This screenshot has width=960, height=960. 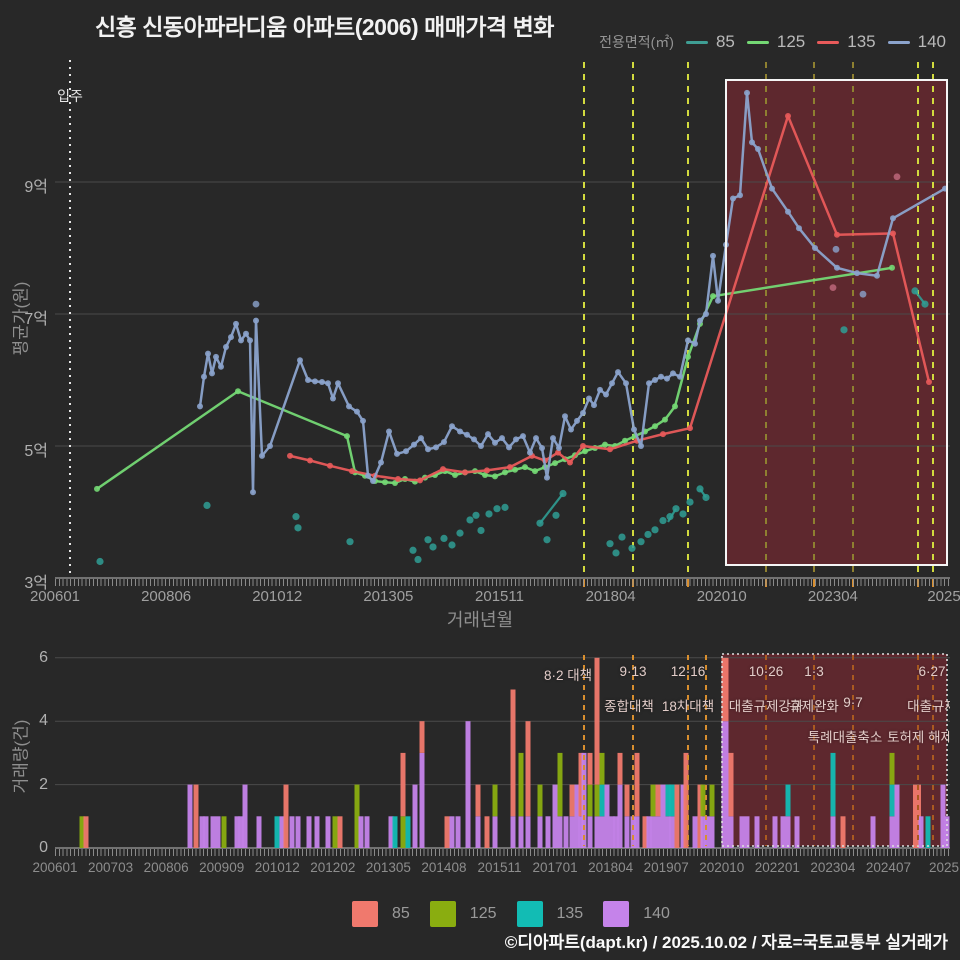 What do you see at coordinates (833, 867) in the screenshot?
I see `volume-x-tick-label: 202304` at bounding box center [833, 867].